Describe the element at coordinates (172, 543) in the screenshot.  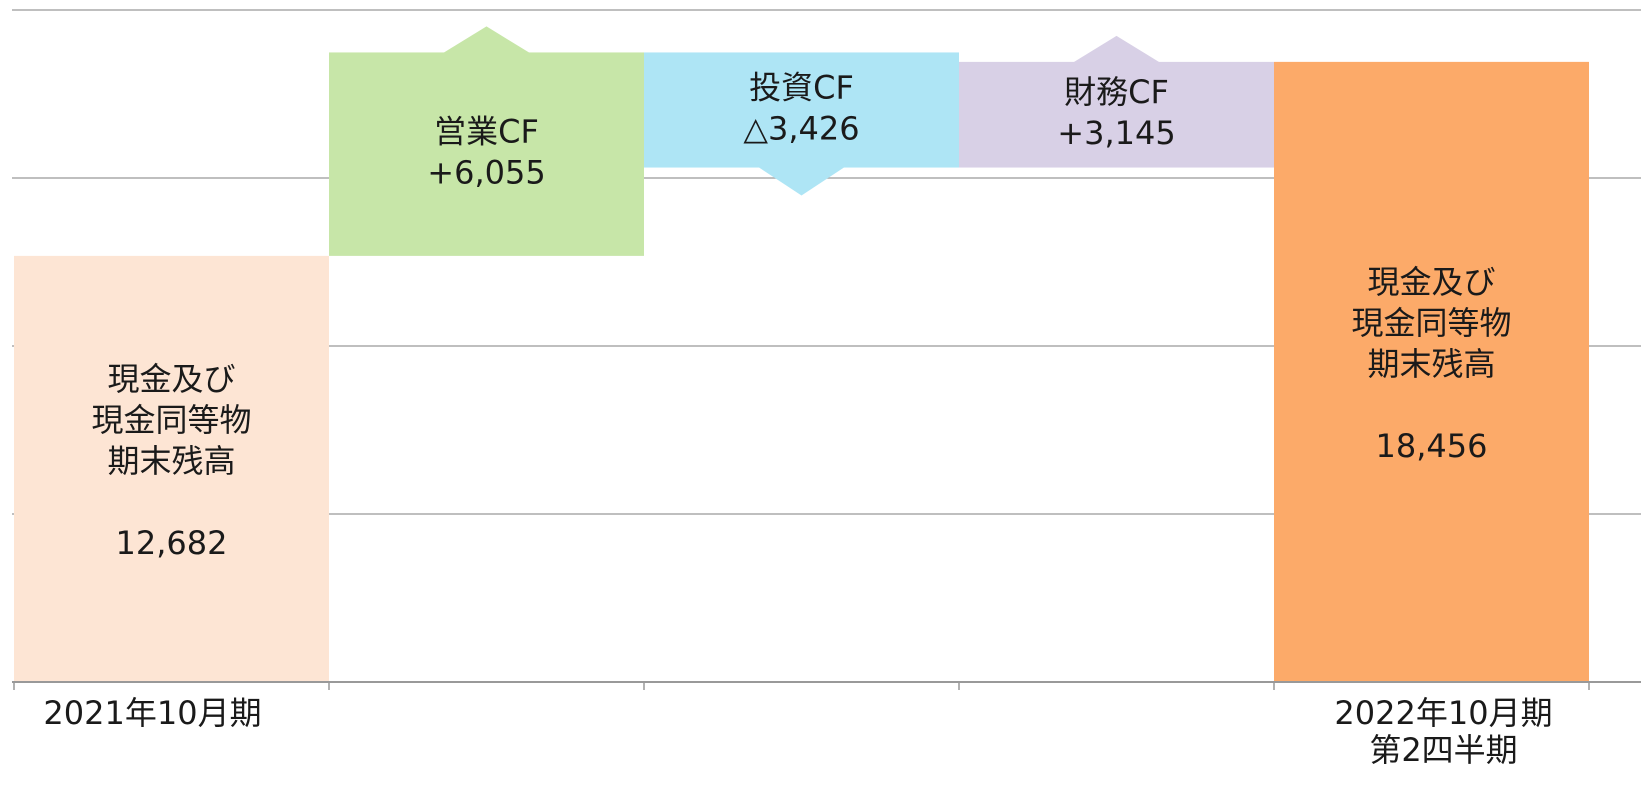
I see `value-label: 12,682` at that location.